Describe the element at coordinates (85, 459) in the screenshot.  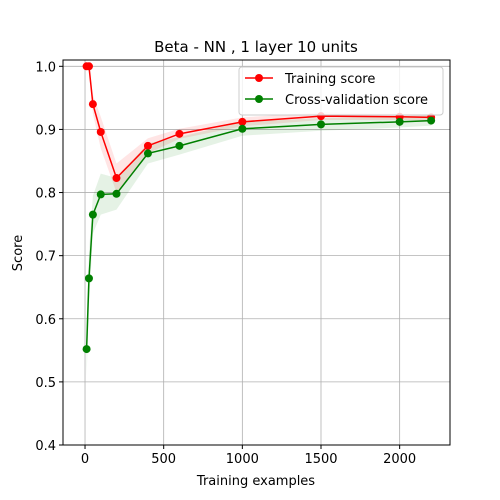
I see `x-tick-label: 0` at that location.